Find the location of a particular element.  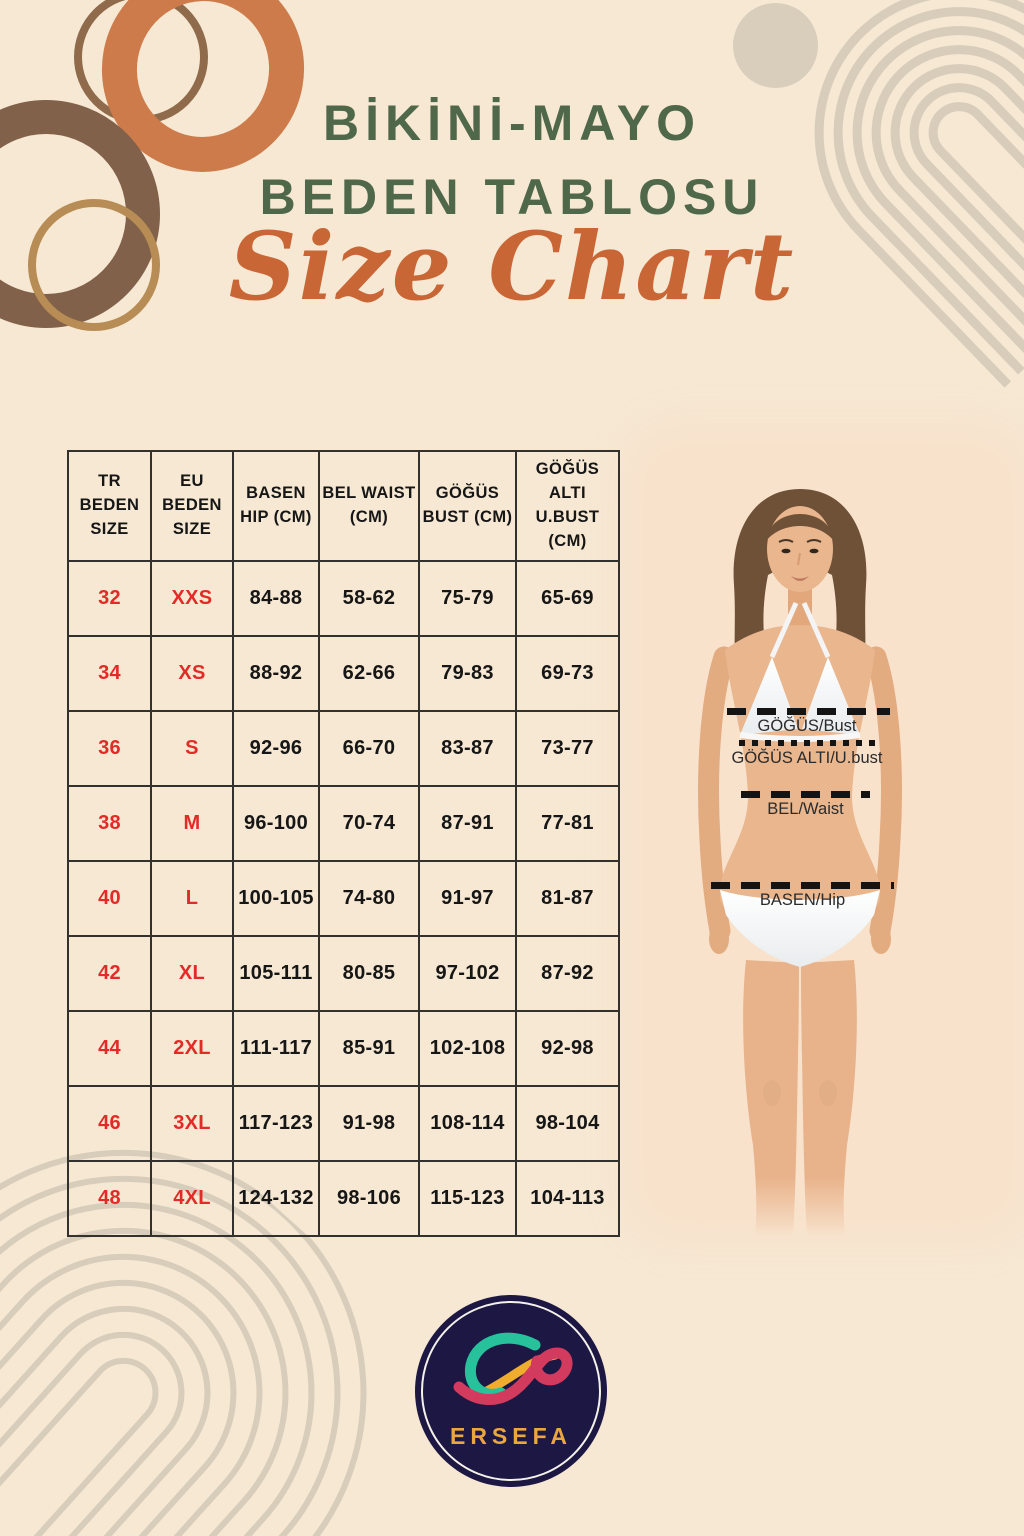

cell-waist: 74-80 is located at coordinates (369, 898).